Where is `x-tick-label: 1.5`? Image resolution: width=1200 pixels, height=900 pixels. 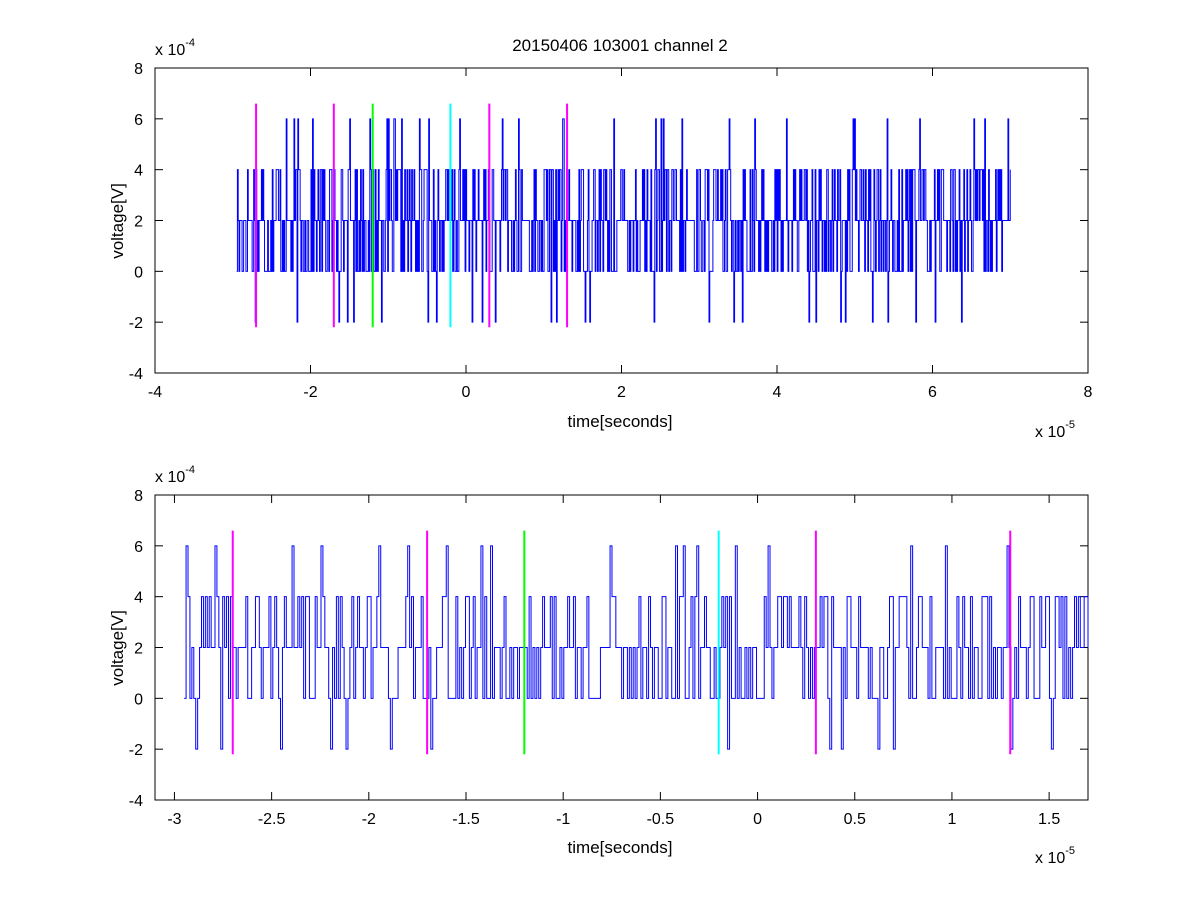
x-tick-label: 1.5 is located at coordinates (1049, 819).